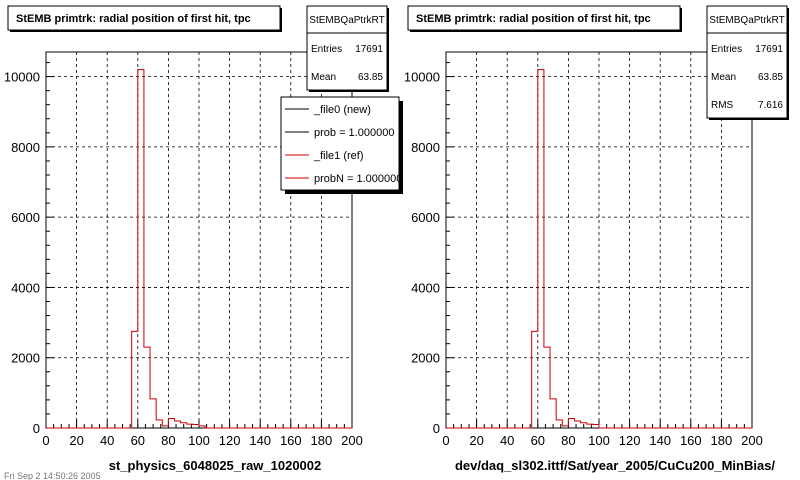 The height and width of the screenshot is (480, 800). I want to click on footer-timestamp: Fri Sep 2 14:50:26 2005, so click(52, 475).